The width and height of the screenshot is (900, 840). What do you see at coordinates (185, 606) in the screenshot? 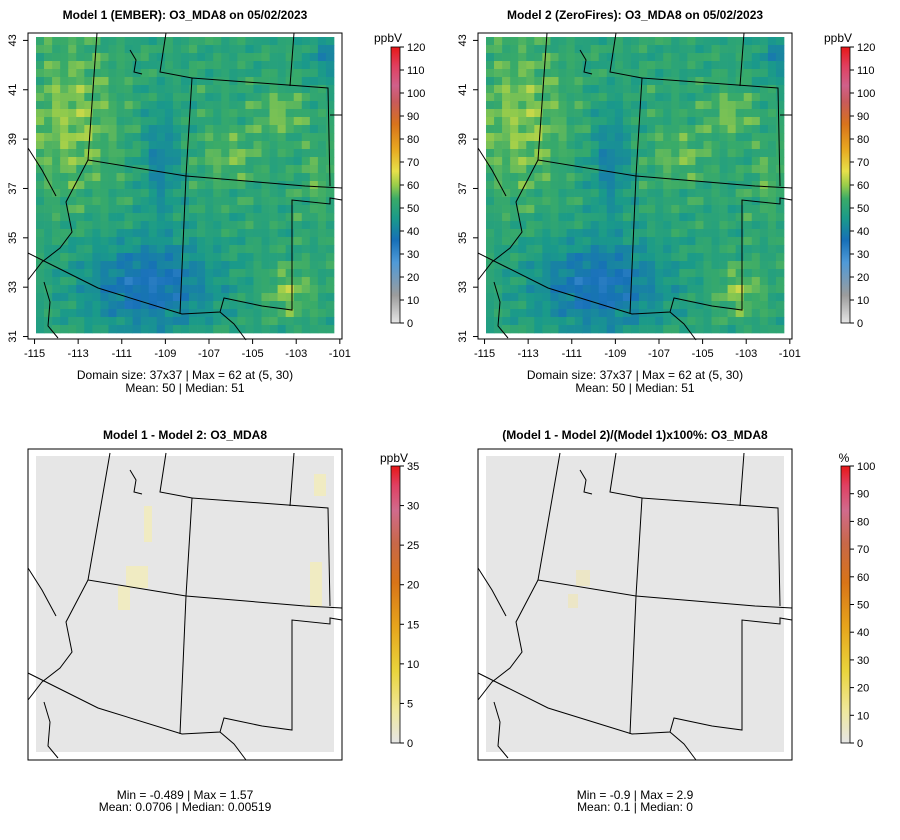
I see `state-boundaries` at bounding box center [185, 606].